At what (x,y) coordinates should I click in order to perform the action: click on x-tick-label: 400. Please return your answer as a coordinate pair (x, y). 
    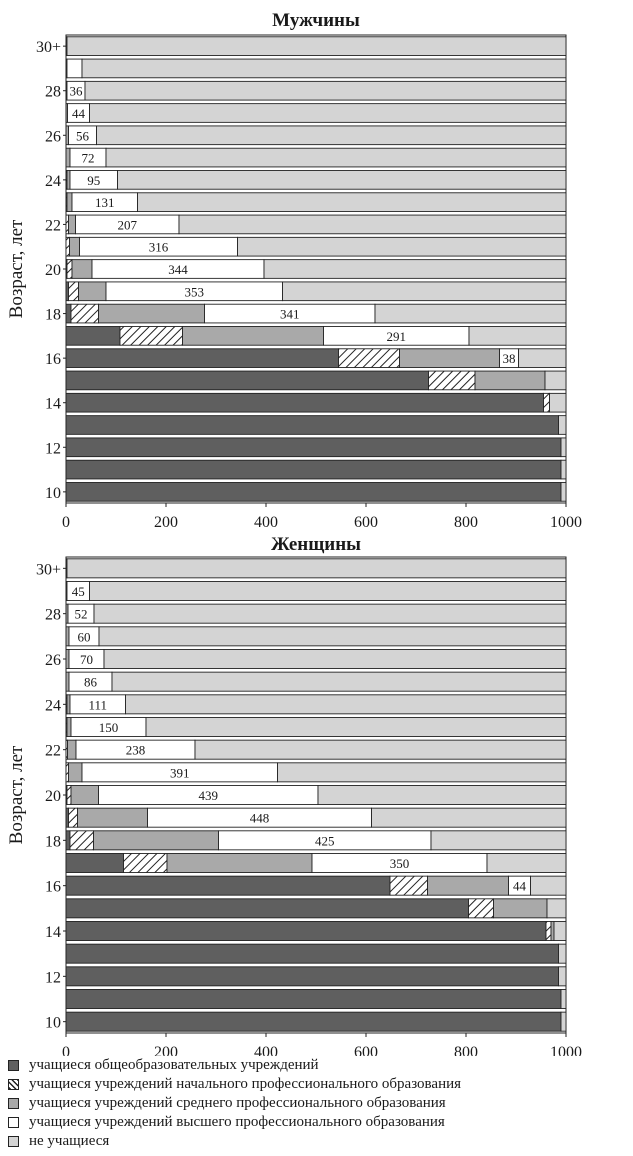
    Looking at the image, I should click on (266, 1050).